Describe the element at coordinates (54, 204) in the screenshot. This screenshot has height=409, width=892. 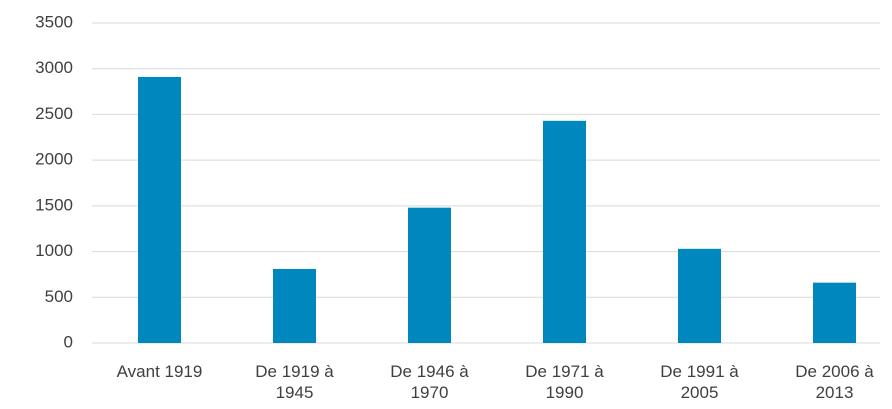
I see `y-tick-label: 1500` at that location.